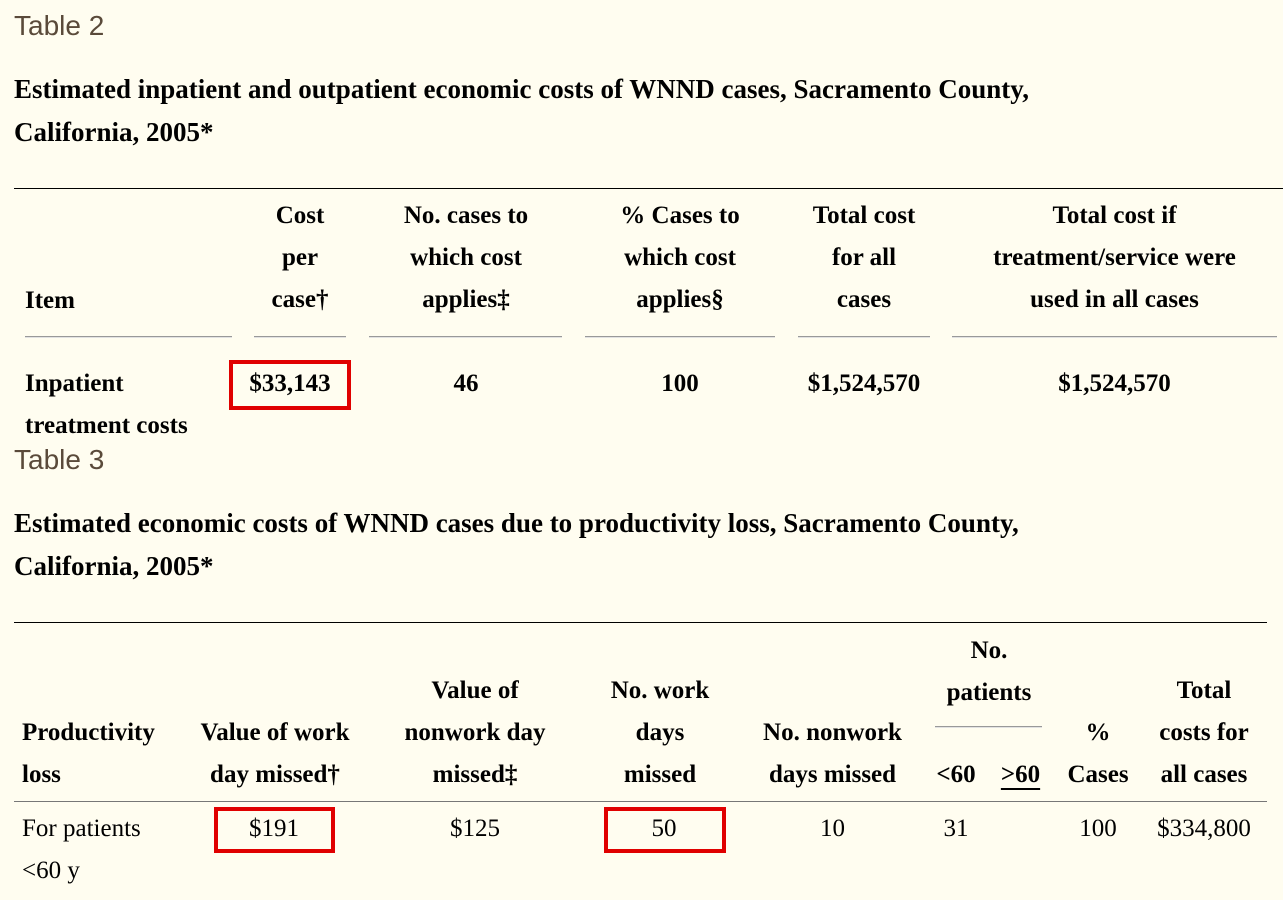  What do you see at coordinates (1204, 690) in the screenshot?
I see `header-line: Total` at bounding box center [1204, 690].